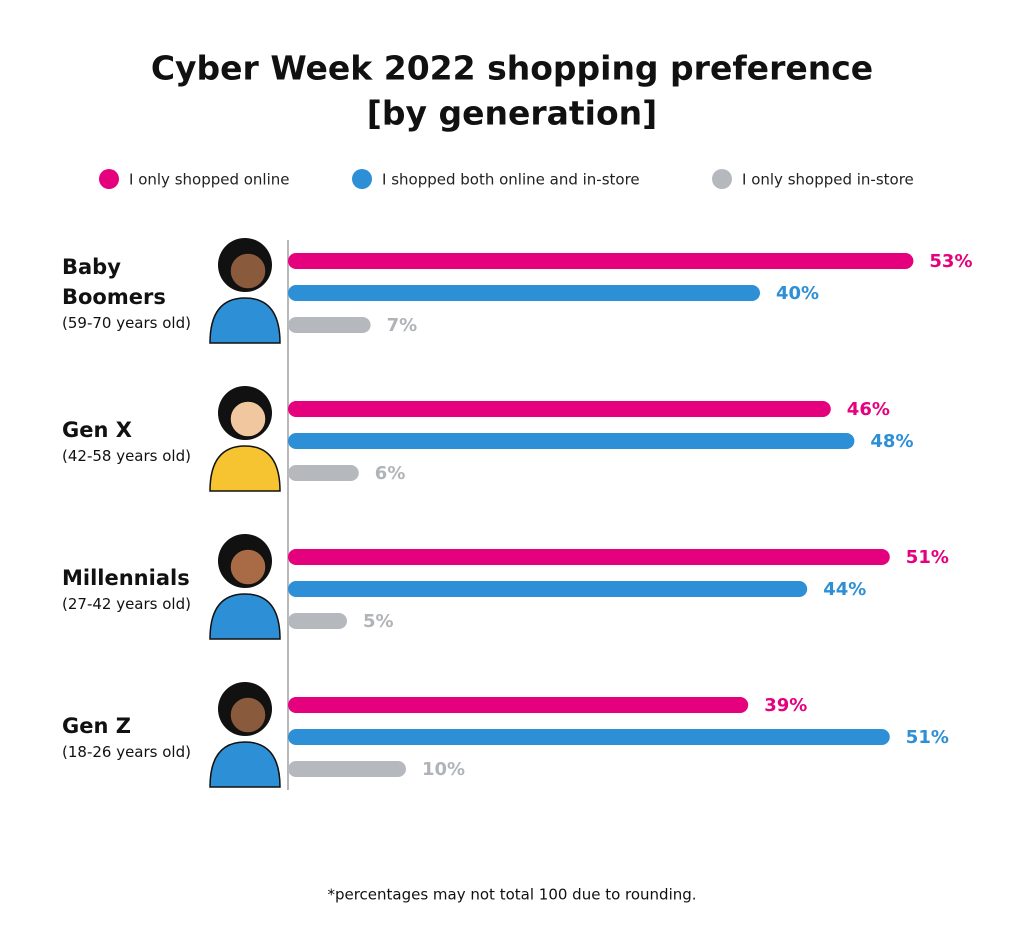 Image resolution: width=1024 pixels, height=945 pixels. I want to click on category-subtitle: (59-70 years old), so click(126, 323).